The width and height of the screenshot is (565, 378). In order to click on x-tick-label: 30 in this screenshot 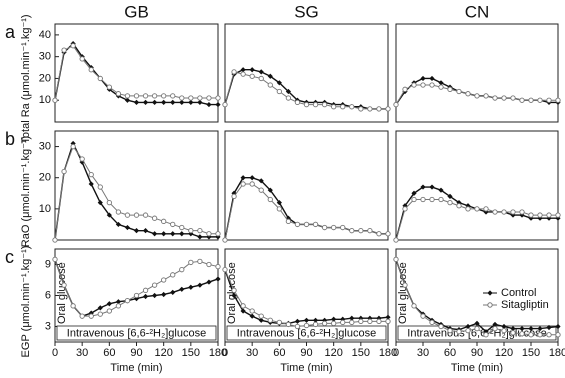, I will do `click(252, 353)`.